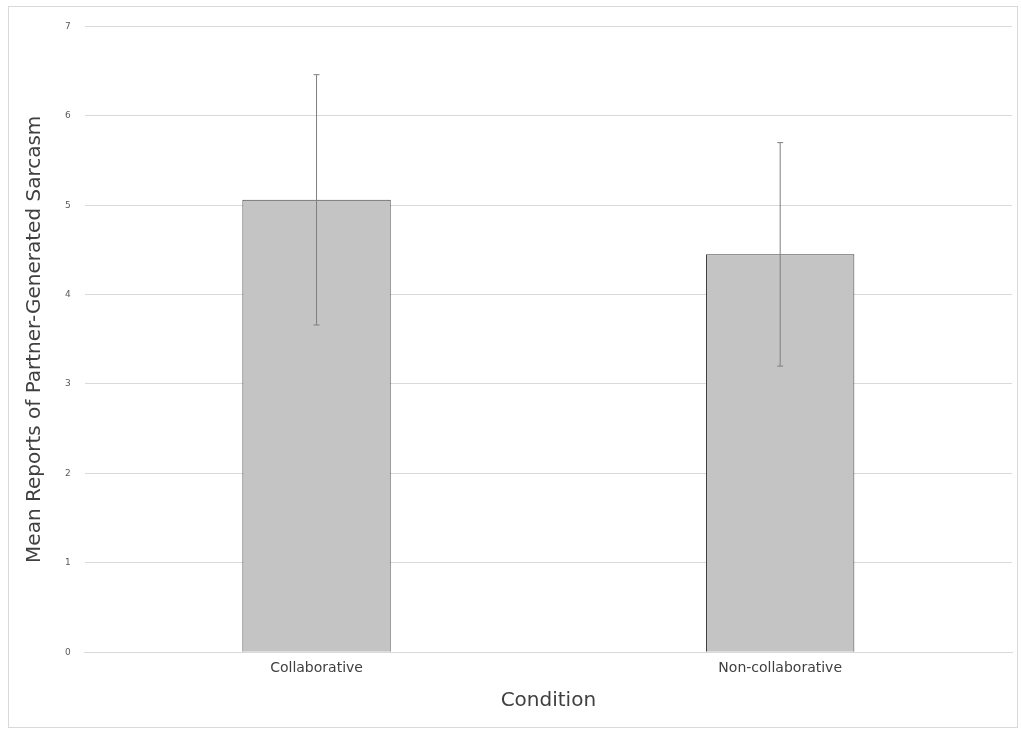 This screenshot has height=733, width=1021. I want to click on x-tick-label: Collaborative, so click(316, 667).